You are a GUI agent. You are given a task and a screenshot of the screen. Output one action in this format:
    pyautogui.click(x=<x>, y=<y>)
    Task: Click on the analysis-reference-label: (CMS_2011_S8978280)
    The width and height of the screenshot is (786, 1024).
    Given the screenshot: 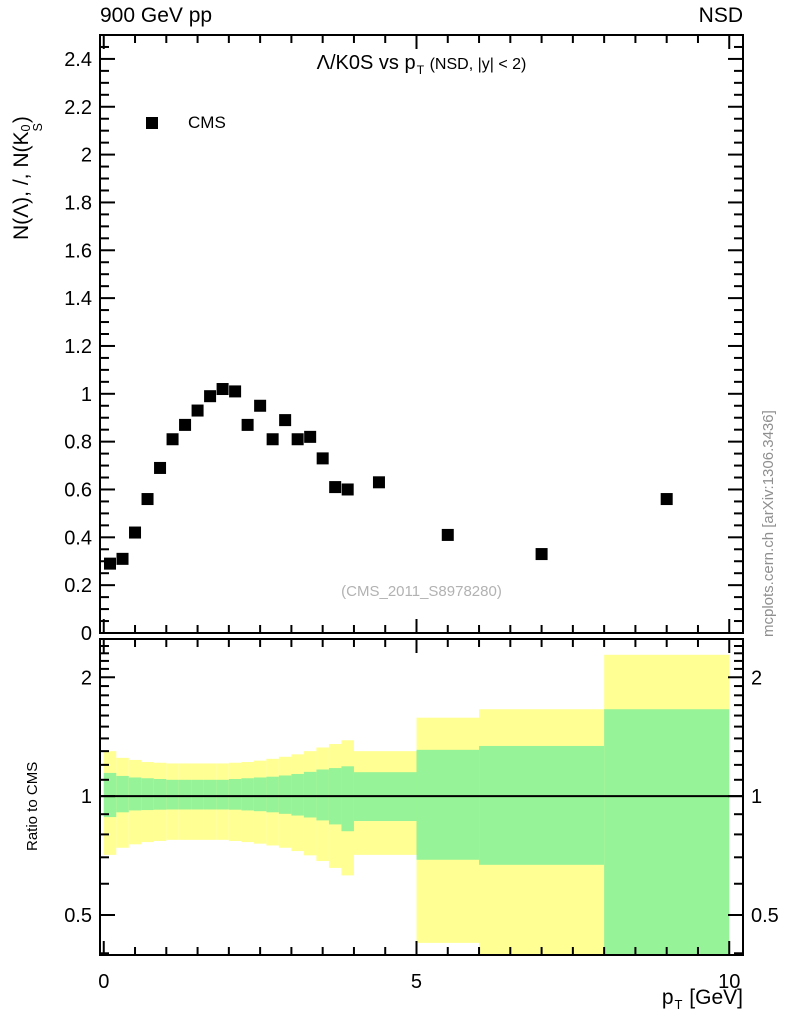 What is the action you would take?
    pyautogui.click(x=421, y=591)
    